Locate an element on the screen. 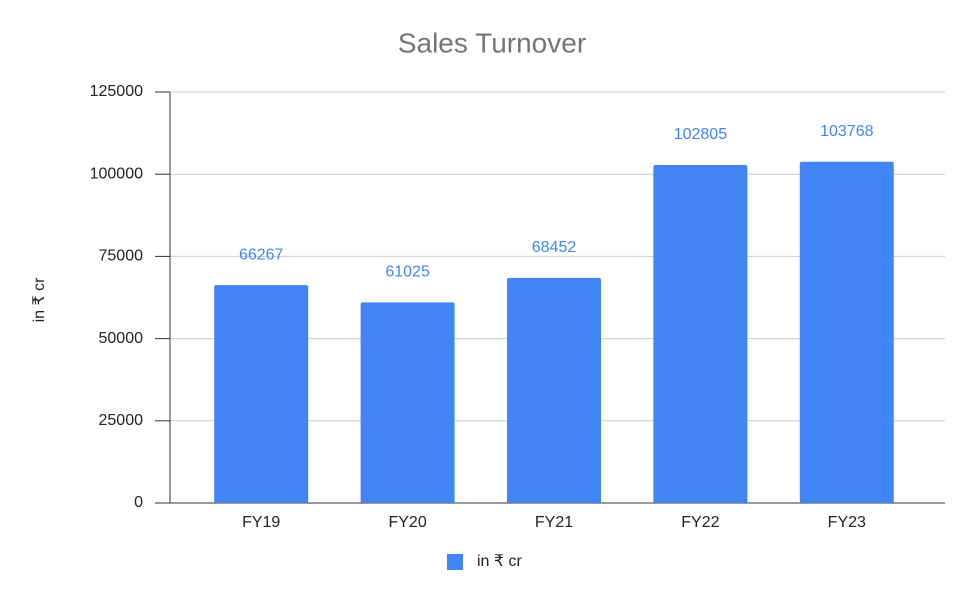  y-tick-label: 50000 is located at coordinates (121, 338).